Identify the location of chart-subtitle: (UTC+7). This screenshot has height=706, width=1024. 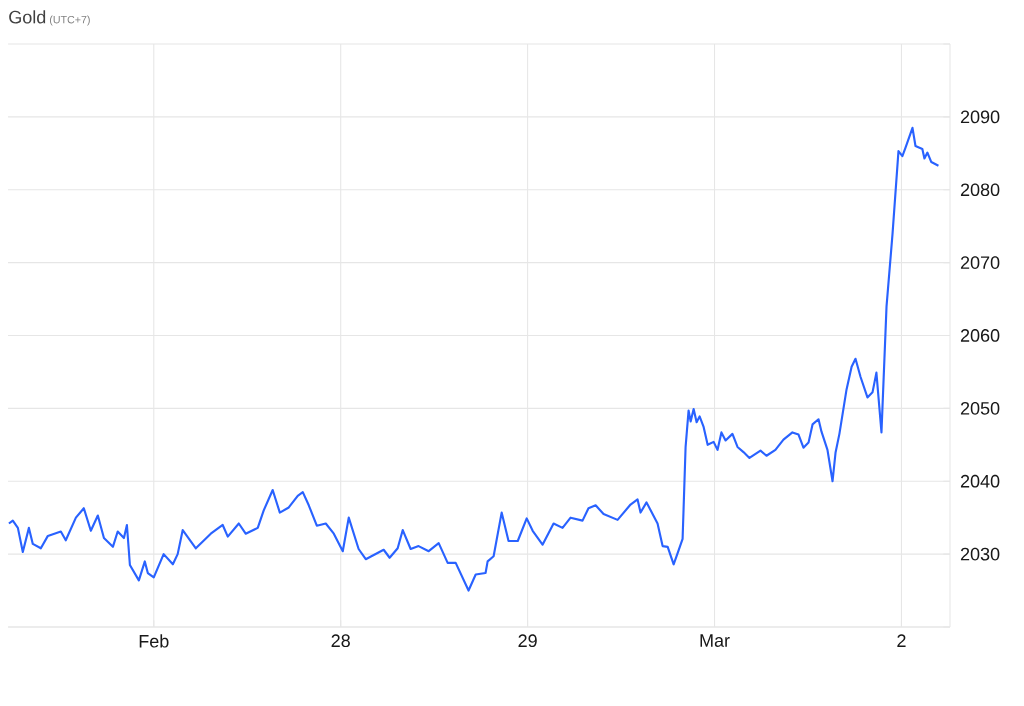
(69, 20).